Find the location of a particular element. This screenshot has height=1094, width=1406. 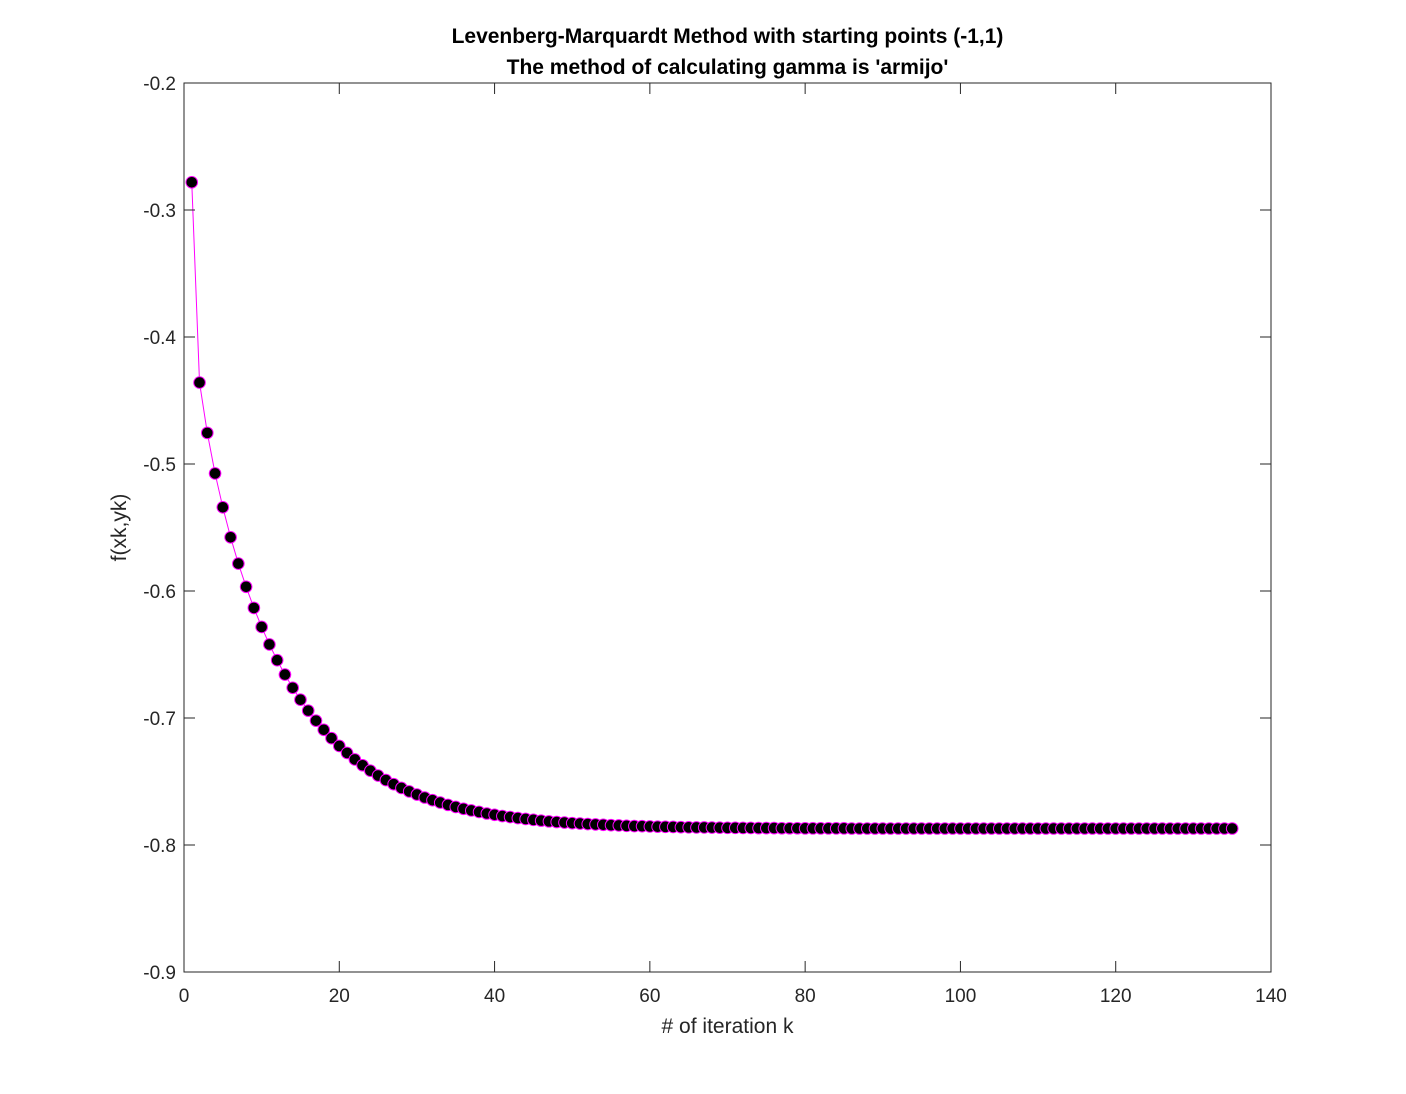

y-tick-label: -0.5 is located at coordinates (159, 465).